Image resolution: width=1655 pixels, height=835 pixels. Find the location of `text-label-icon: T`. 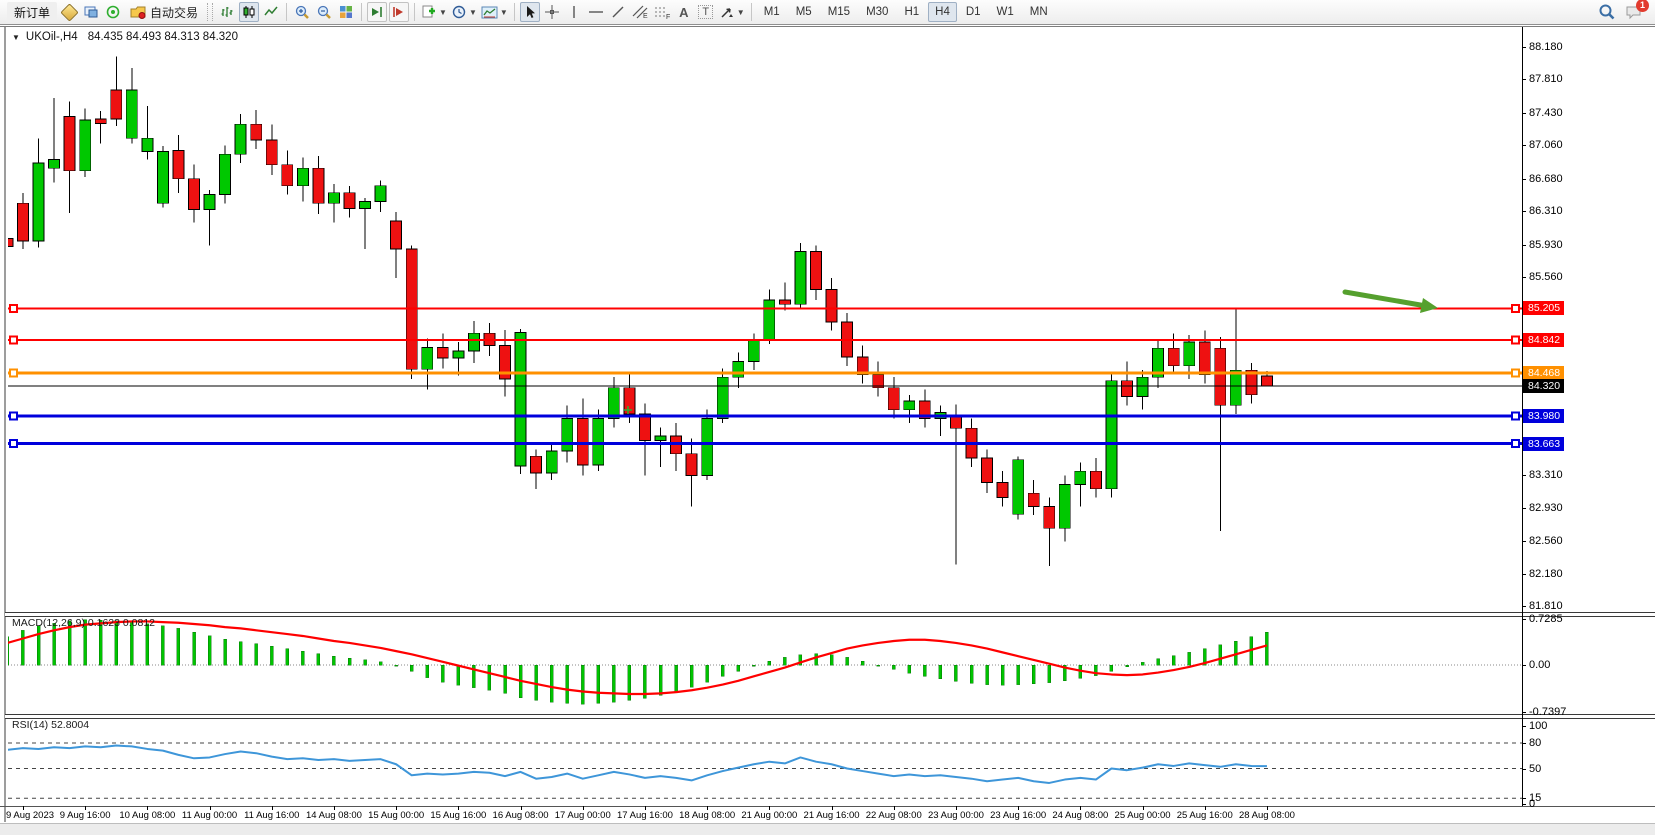

text-label-icon: T is located at coordinates (706, 12).